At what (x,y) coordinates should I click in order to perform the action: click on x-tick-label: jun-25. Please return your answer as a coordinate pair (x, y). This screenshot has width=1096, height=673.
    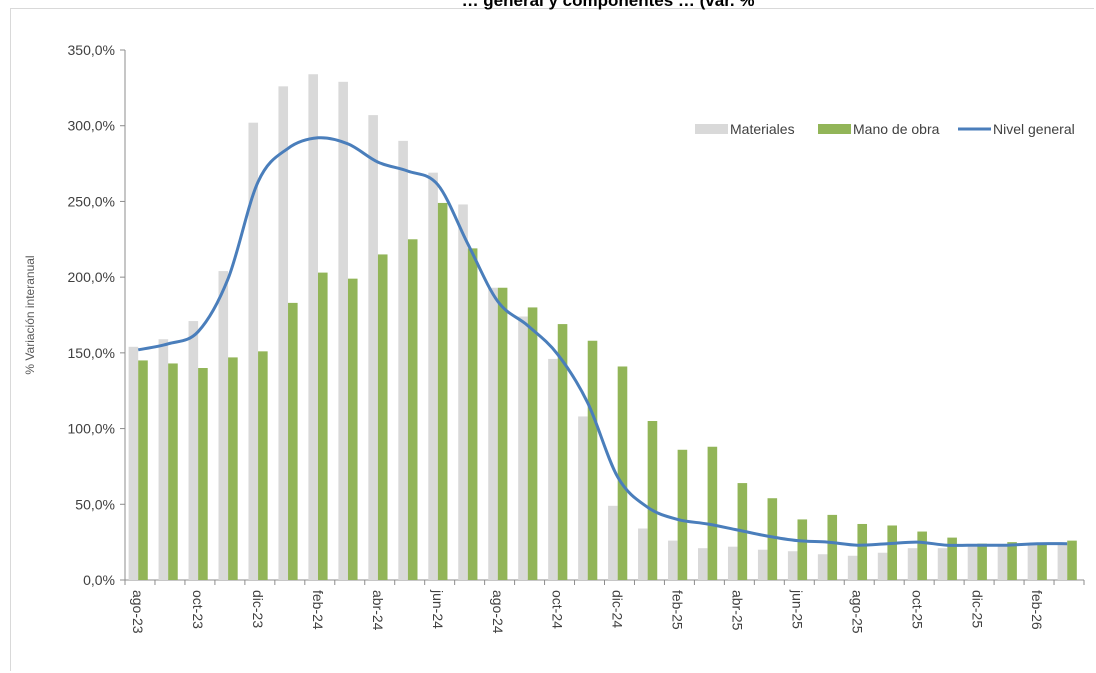
    Looking at the image, I should click on (797, 609).